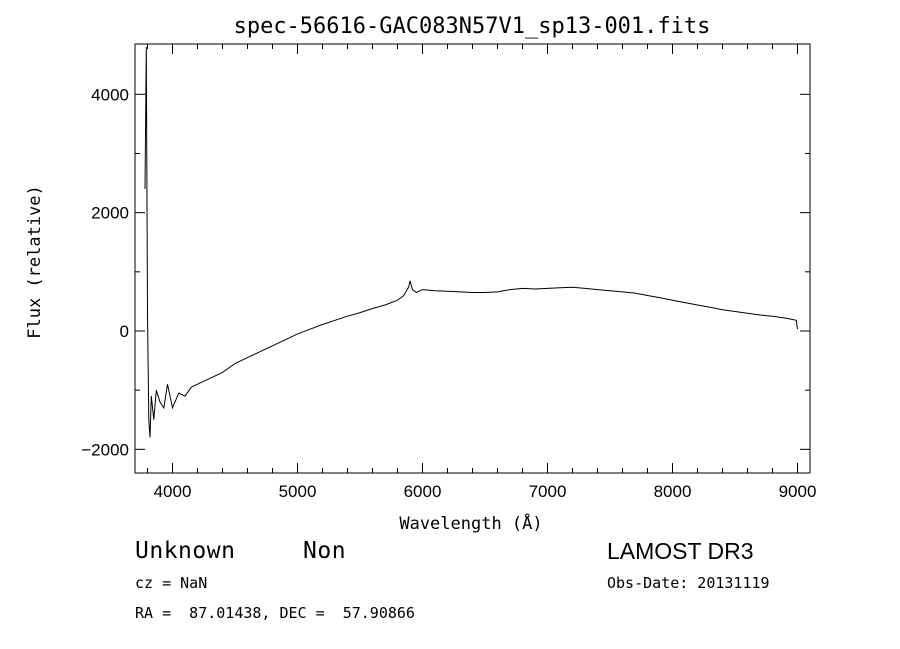 The width and height of the screenshot is (900, 649). What do you see at coordinates (171, 583) in the screenshot?
I see `redshift-label: cz = NaN` at bounding box center [171, 583].